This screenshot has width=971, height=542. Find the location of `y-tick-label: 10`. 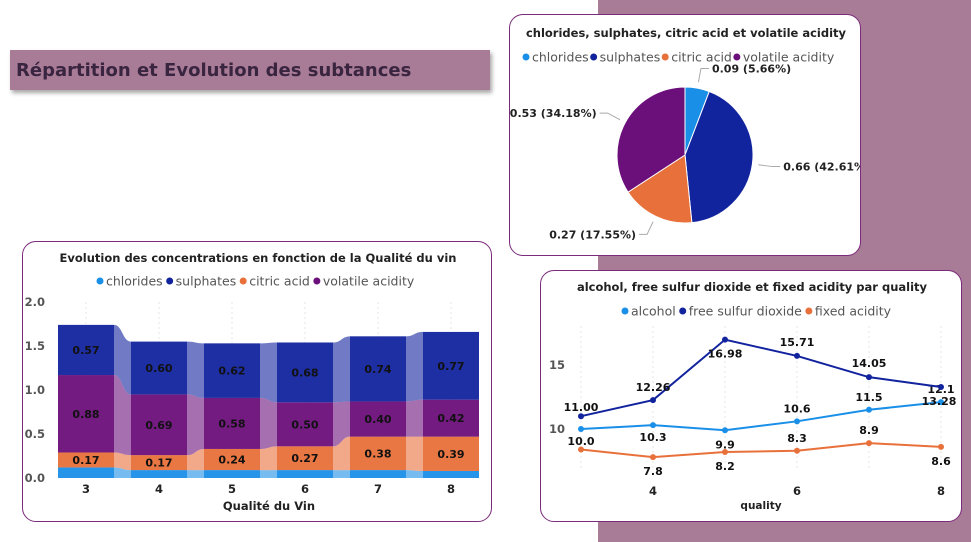

y-tick-label: 10 is located at coordinates (557, 429).